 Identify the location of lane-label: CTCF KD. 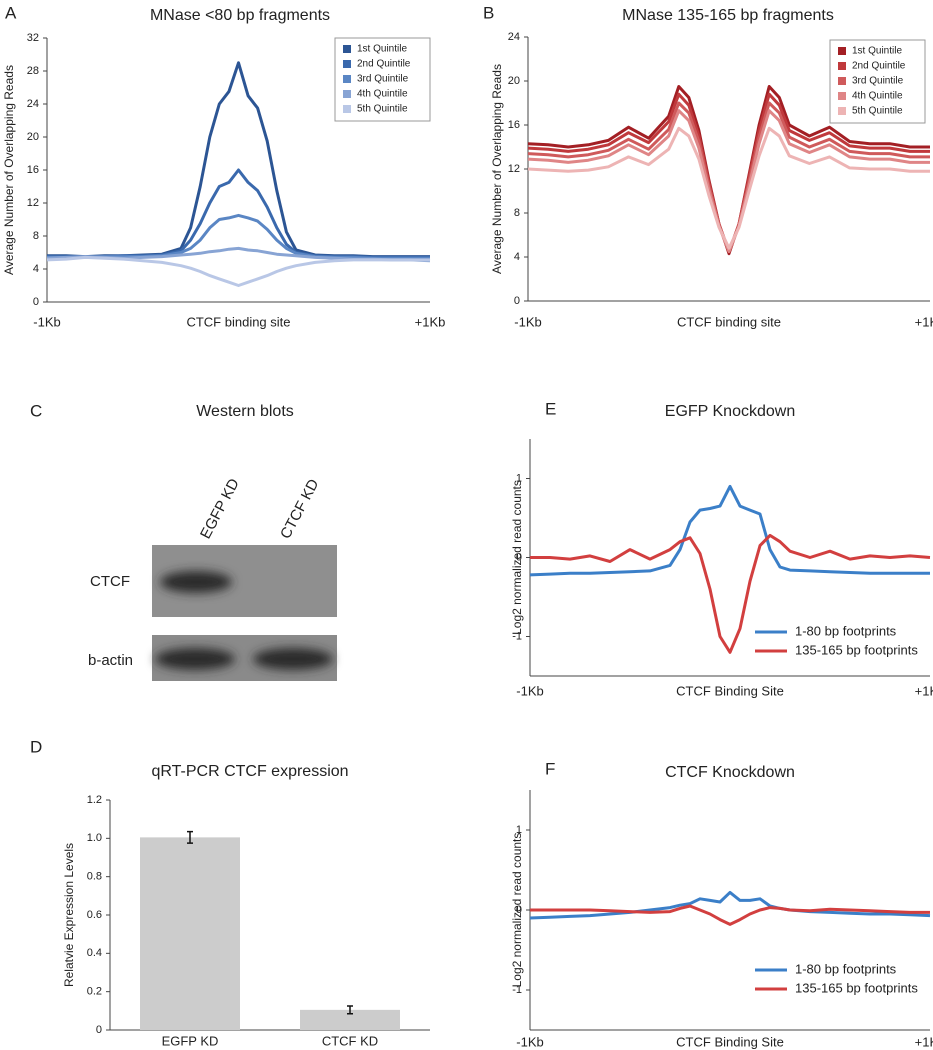
(300, 509).